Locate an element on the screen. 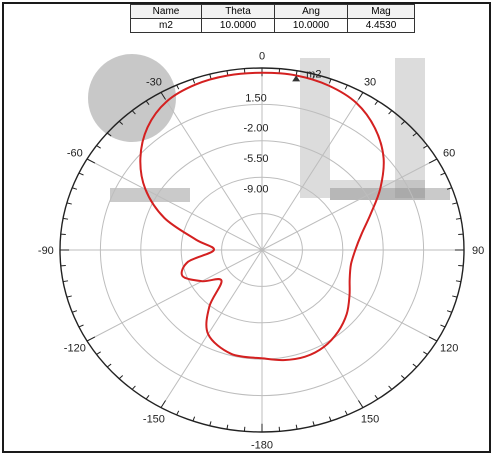 This screenshot has height=456, width=494. cell-mag: 4.4530 is located at coordinates (381, 25).